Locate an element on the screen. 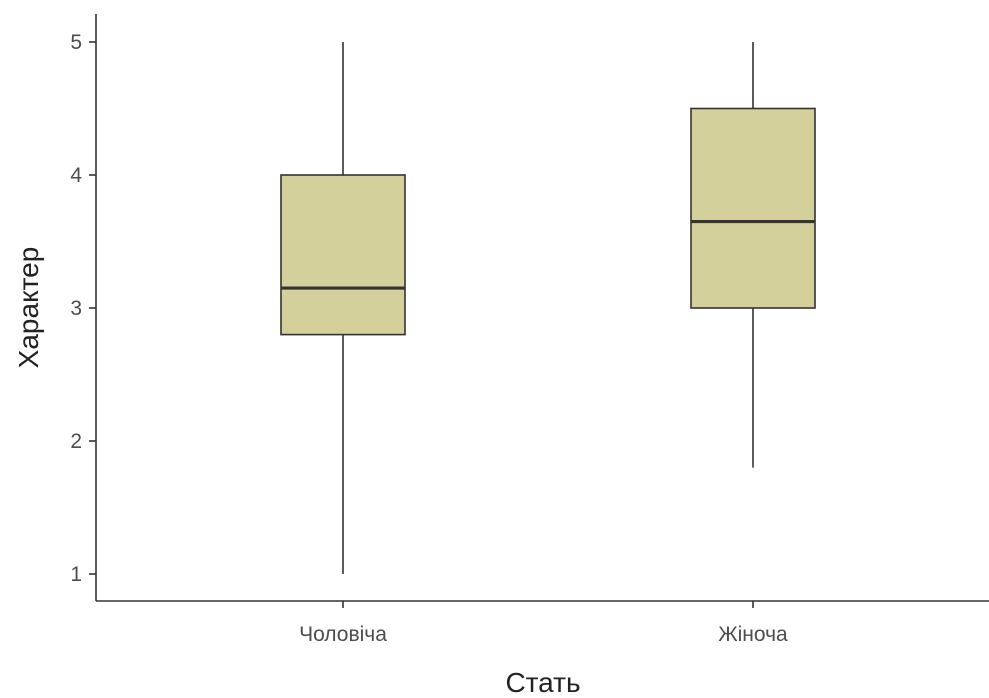 The height and width of the screenshot is (698, 989). x-tick-label-1: Чоловіча is located at coordinates (343, 634).